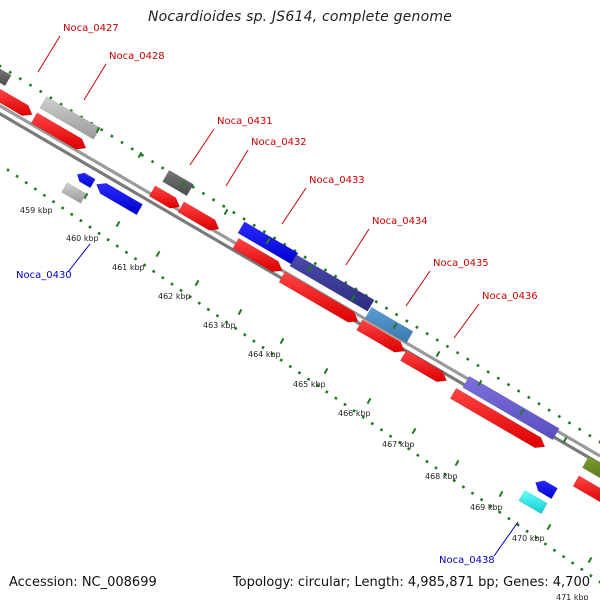  I want to click on gene-label: Noca_0436, so click(510, 296).